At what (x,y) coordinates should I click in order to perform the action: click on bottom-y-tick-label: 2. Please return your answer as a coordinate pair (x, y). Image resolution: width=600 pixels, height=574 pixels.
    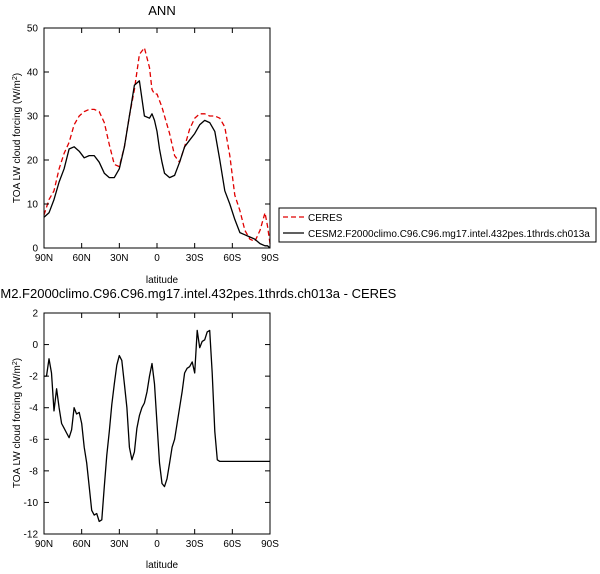
    Looking at the image, I should click on (35, 314).